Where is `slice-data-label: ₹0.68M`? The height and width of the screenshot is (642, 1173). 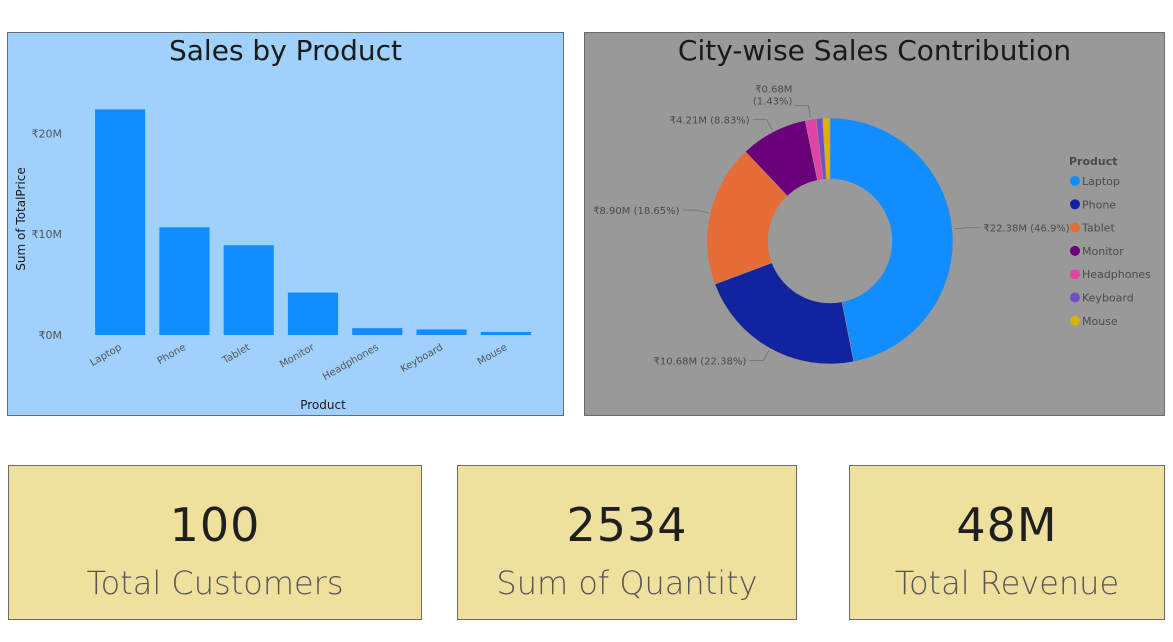
slice-data-label: ₹0.68M is located at coordinates (773, 90).